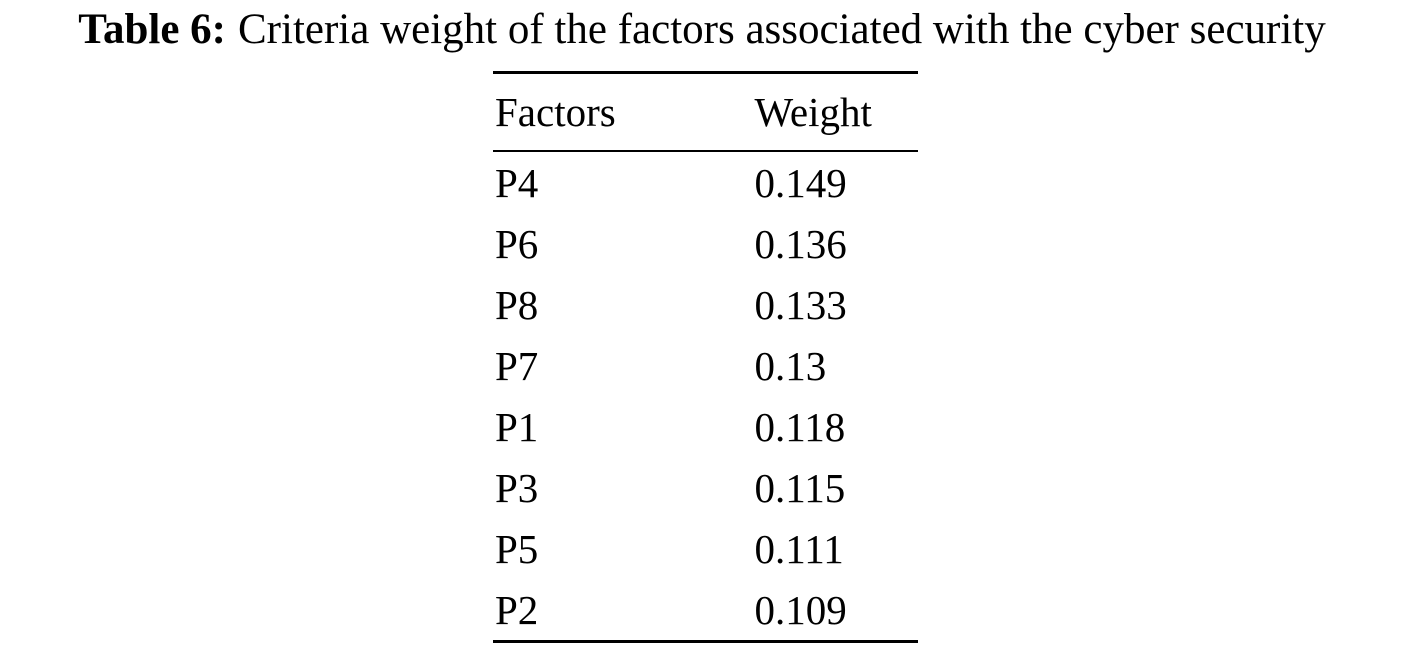  Describe the element at coordinates (800, 426) in the screenshot. I see `weight-cell: 0.118` at that location.